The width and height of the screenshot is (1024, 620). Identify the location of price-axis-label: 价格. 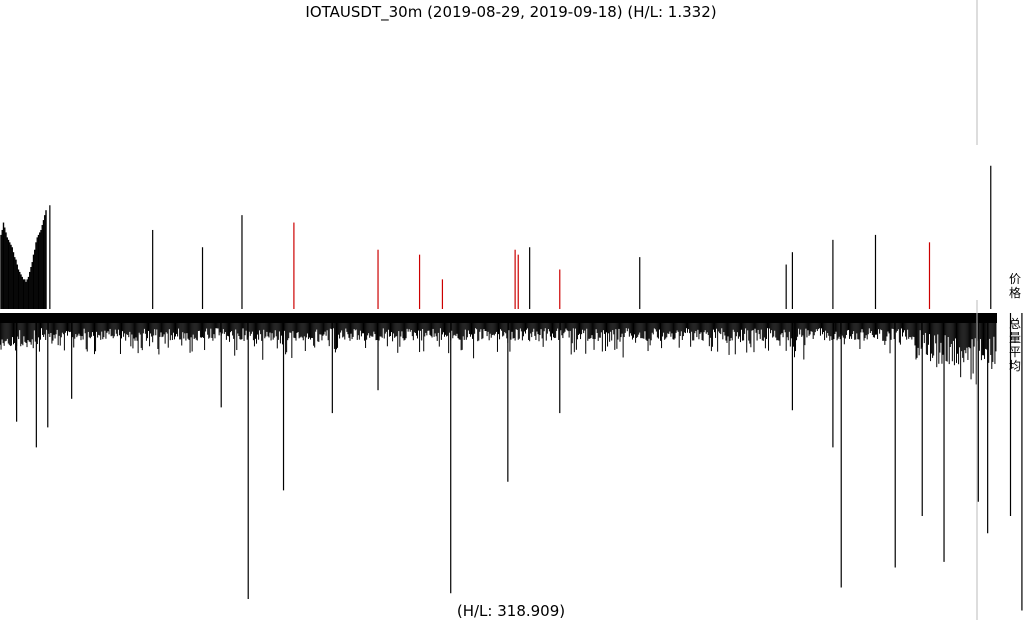
(1015, 286).